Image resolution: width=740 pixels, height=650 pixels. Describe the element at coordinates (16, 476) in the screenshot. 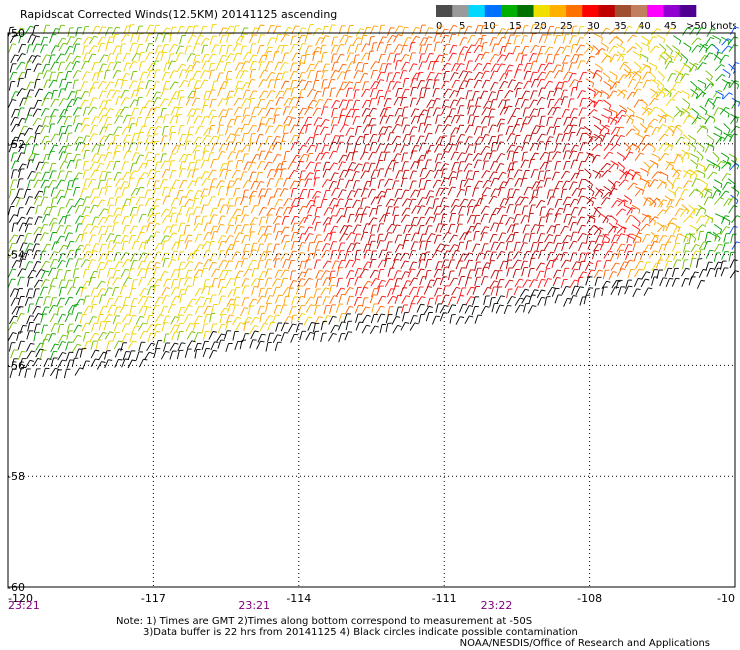

I see `lat-tick-label: -58` at that location.